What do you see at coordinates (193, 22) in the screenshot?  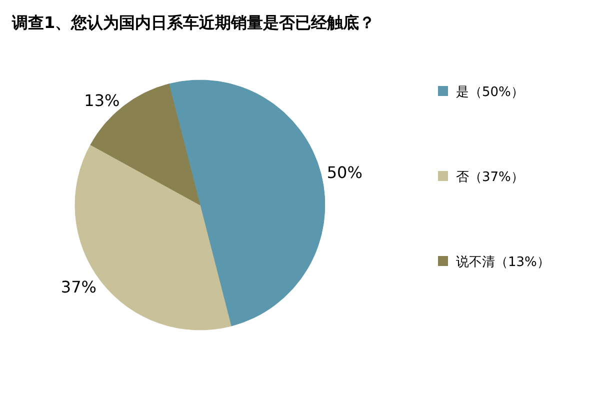 I see `chart-title: 调查1、您认为国内日系车近期销量是否已经触底？` at bounding box center [193, 22].